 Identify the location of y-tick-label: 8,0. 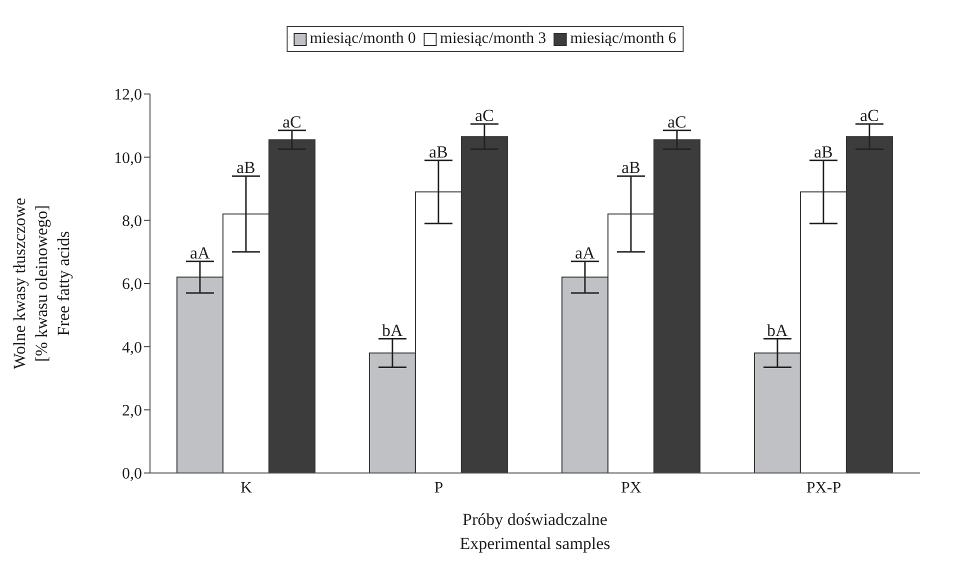
(132, 221).